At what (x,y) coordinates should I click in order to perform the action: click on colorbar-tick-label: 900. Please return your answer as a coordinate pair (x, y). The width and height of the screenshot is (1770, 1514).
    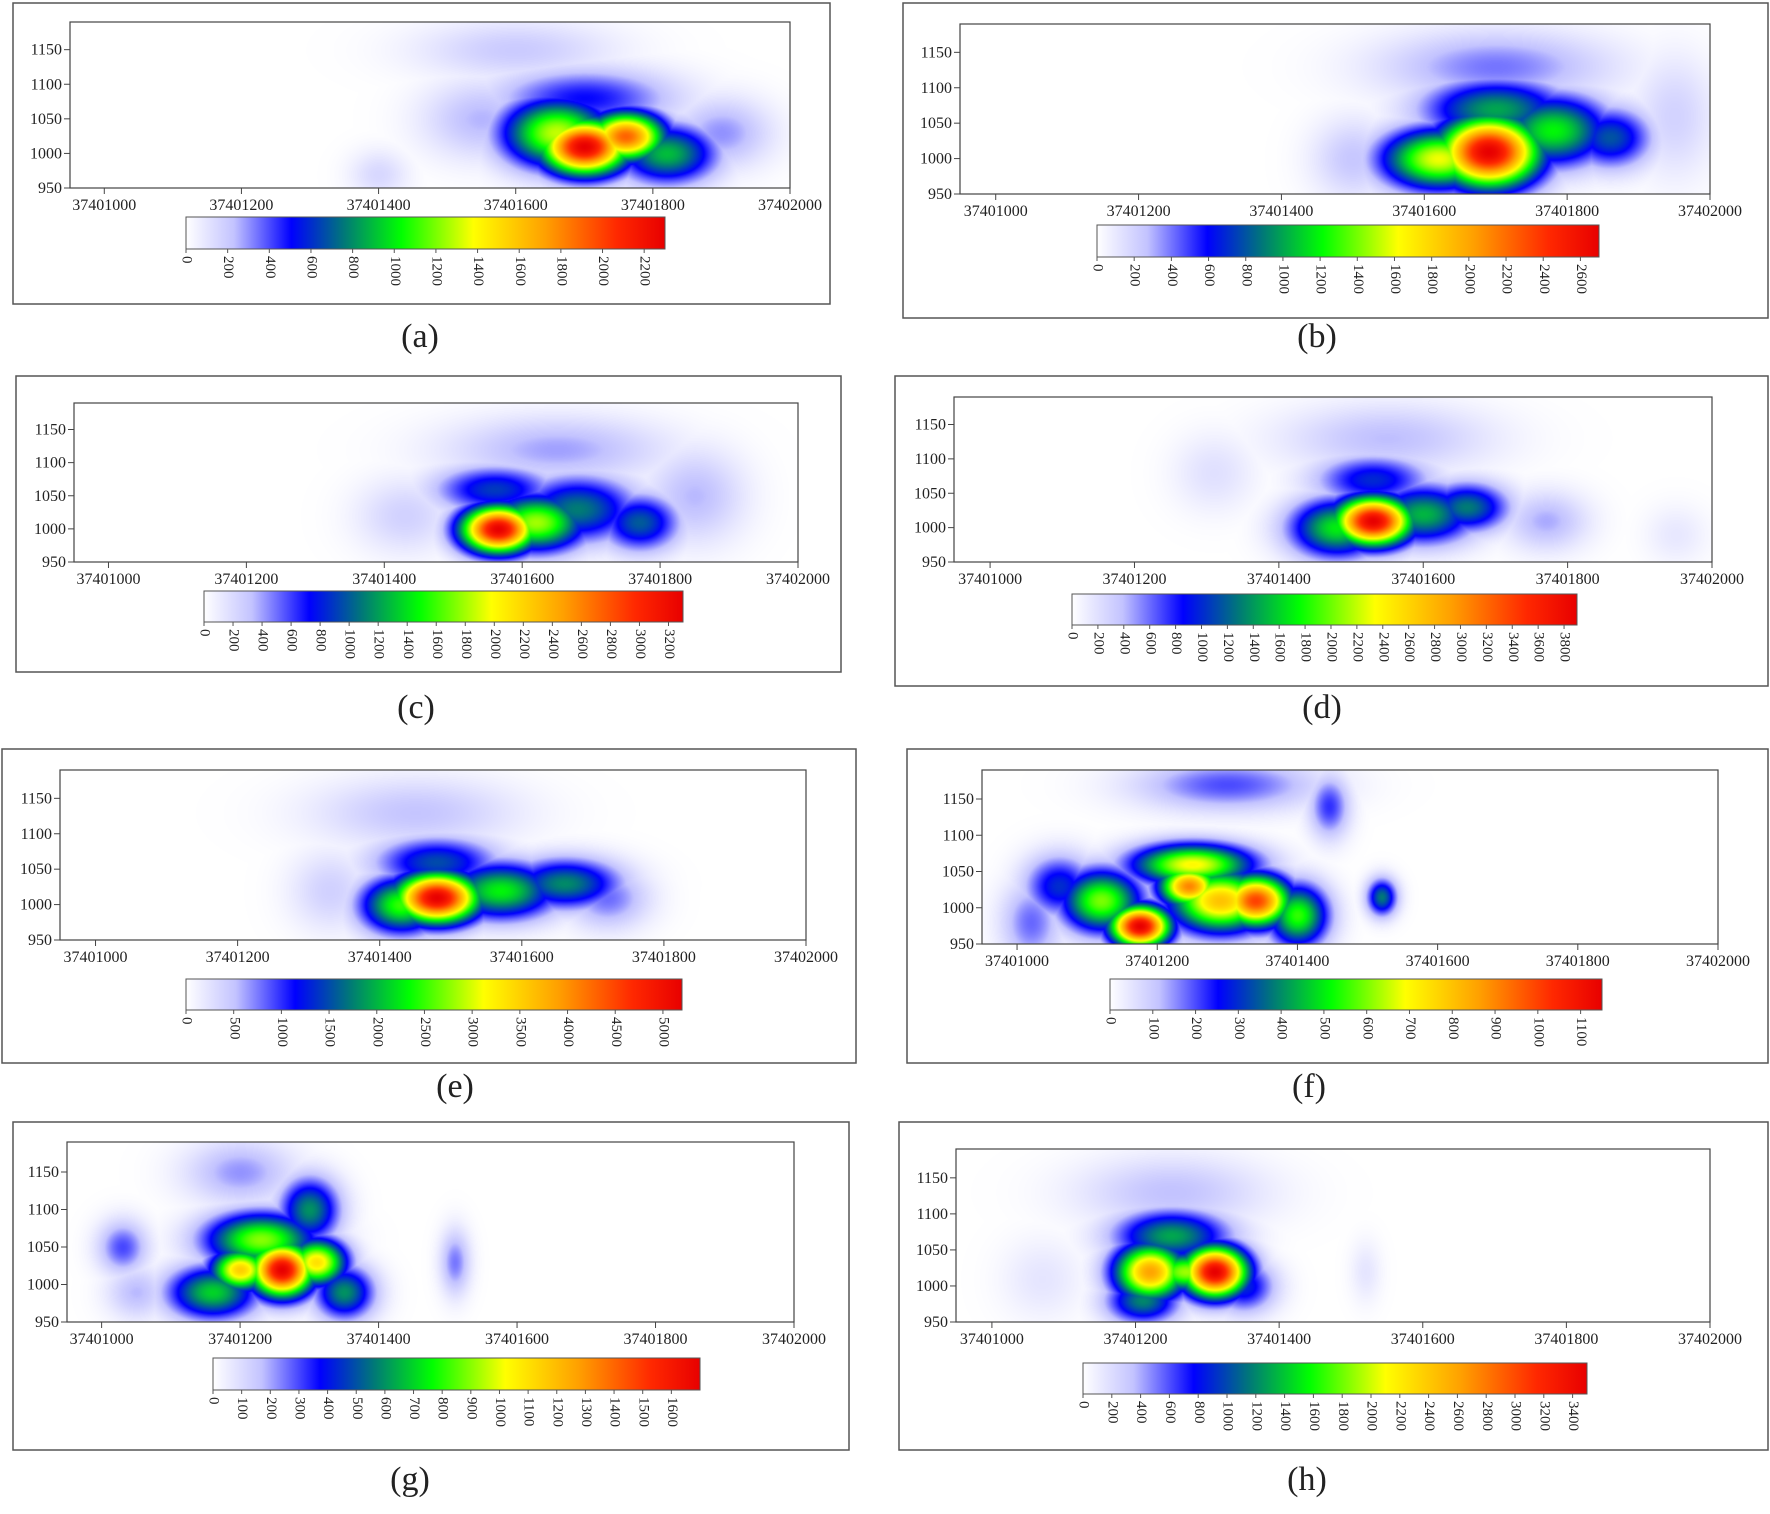
    Looking at the image, I should click on (471, 1408).